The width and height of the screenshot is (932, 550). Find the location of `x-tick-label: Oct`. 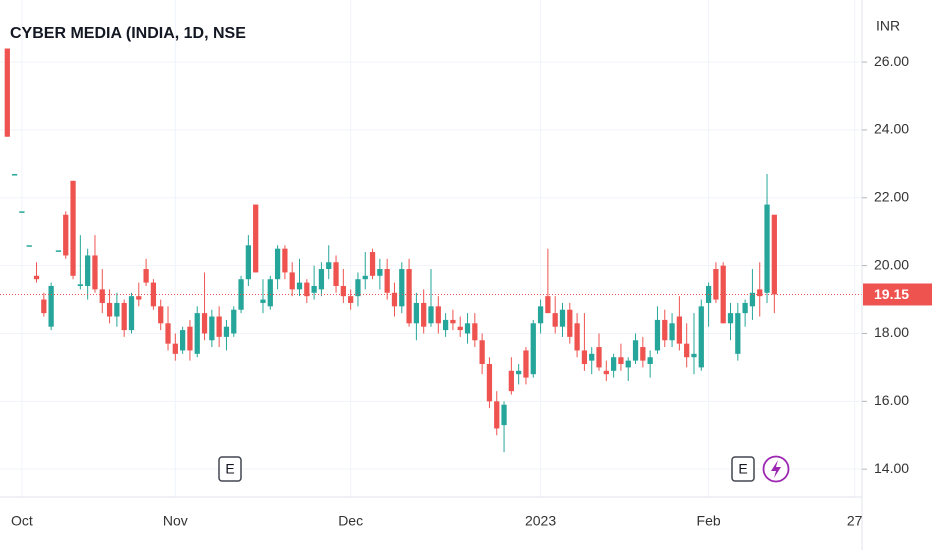

x-tick-label: Oct is located at coordinates (22, 521).